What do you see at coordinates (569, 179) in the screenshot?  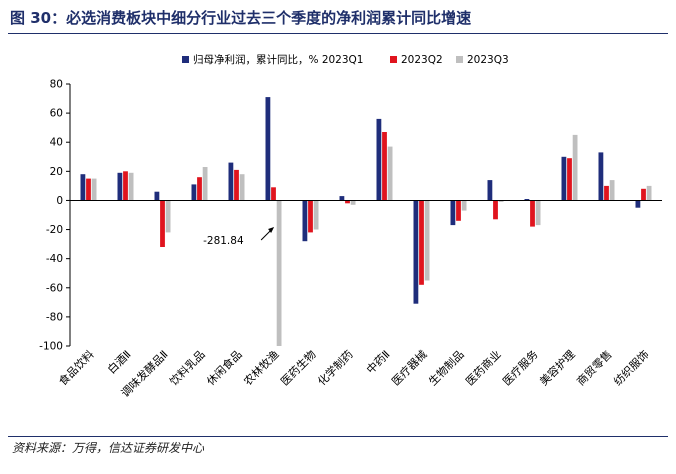 I see `bar-2-美容护理` at bounding box center [569, 179].